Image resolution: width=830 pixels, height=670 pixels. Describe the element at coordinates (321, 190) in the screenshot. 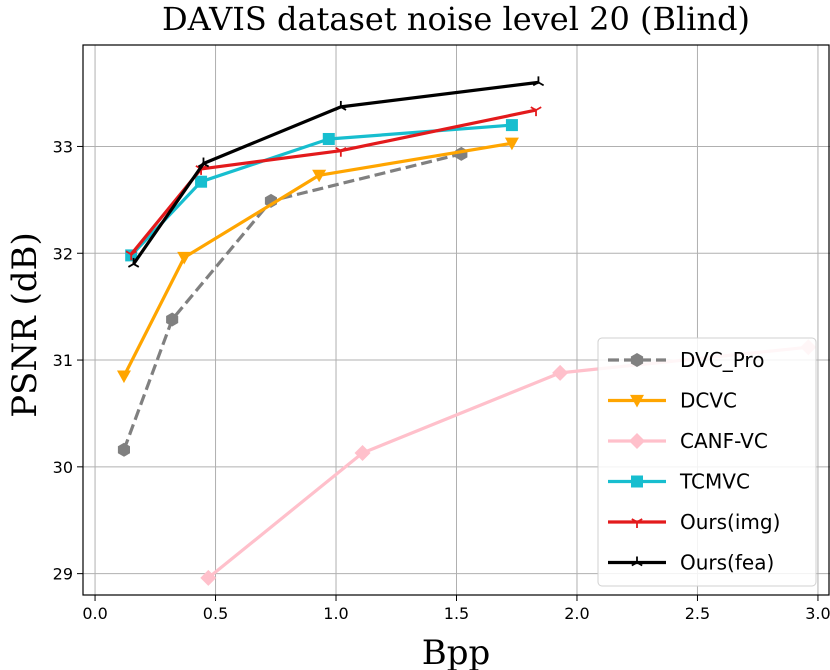

I see `series-line-tcmvc` at that location.